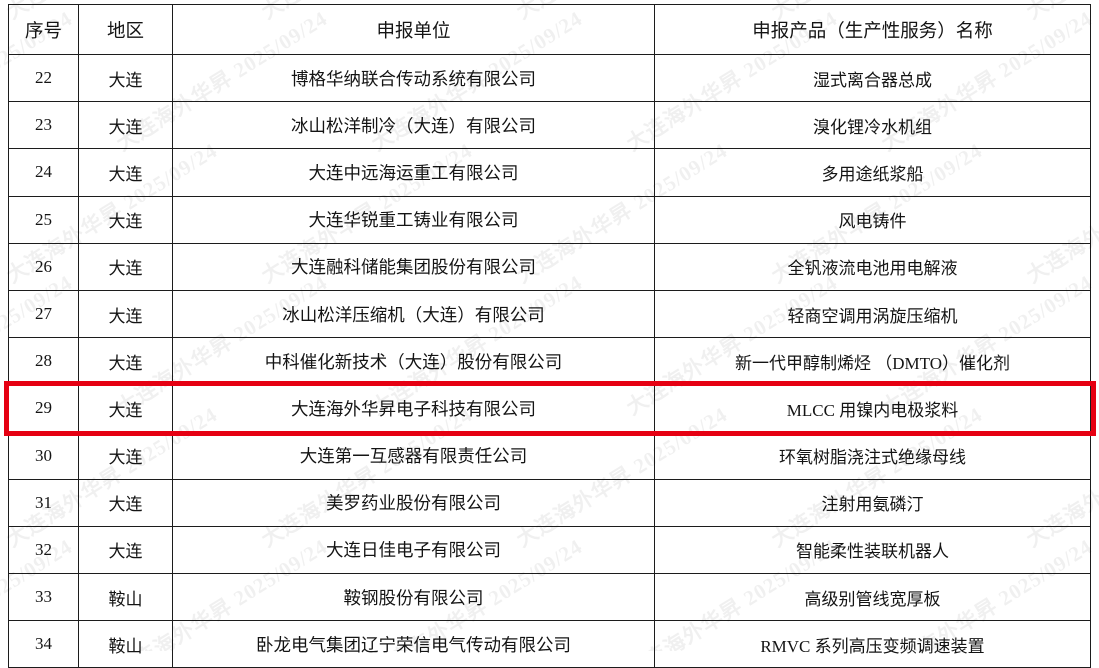 This screenshot has height=668, width=1099. What do you see at coordinates (872, 78) in the screenshot?
I see `cell-product: 湿式离合器总成` at bounding box center [872, 78].